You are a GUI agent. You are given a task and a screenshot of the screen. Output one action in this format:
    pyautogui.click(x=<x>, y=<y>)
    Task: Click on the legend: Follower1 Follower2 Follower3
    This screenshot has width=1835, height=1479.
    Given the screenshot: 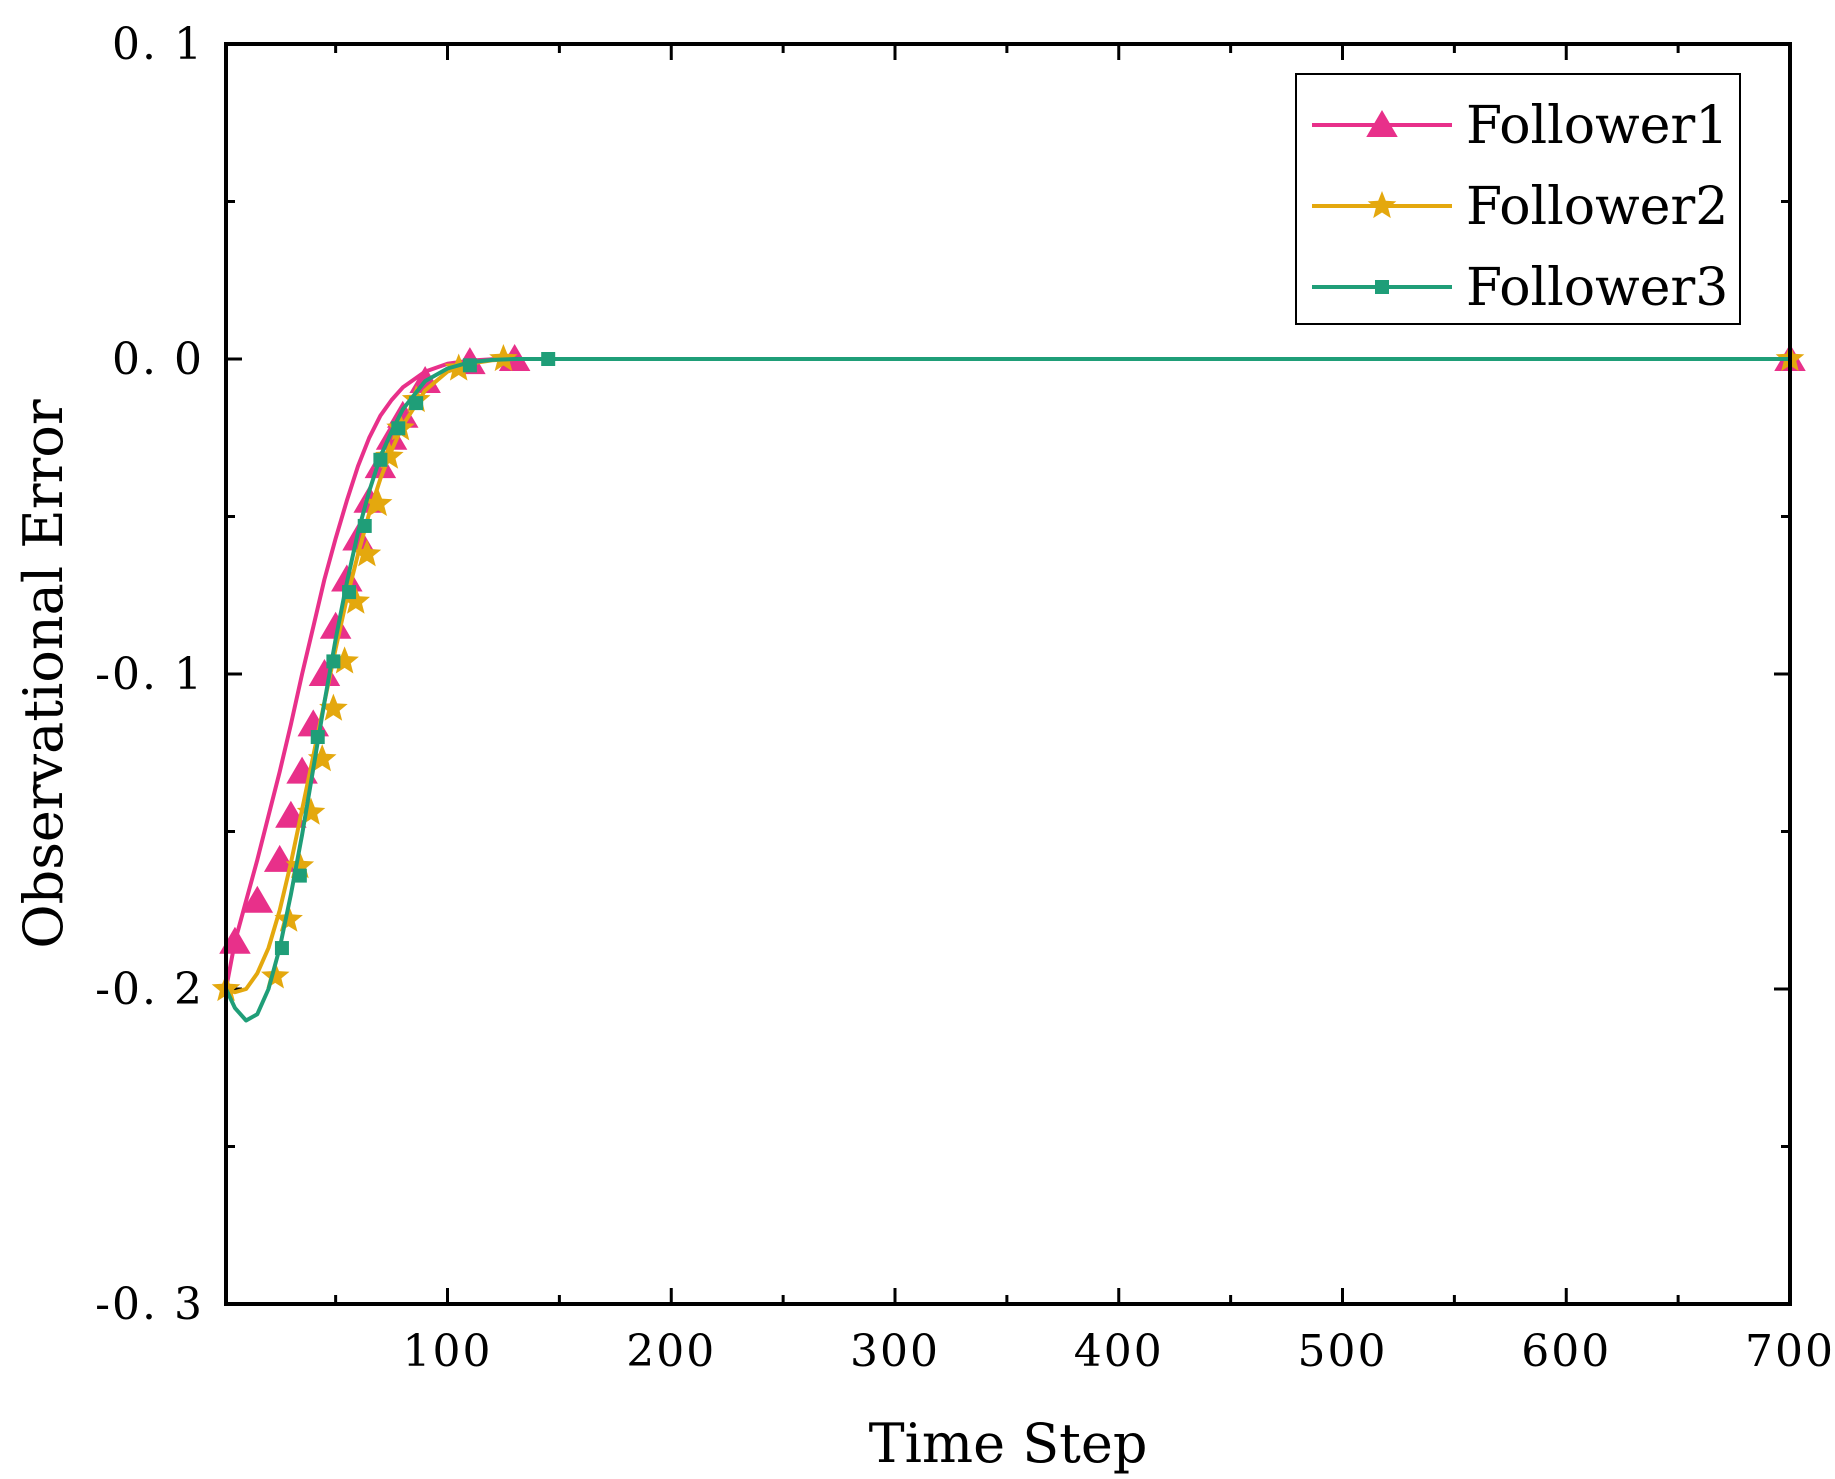 What is the action you would take?
    pyautogui.click(x=1518, y=199)
    